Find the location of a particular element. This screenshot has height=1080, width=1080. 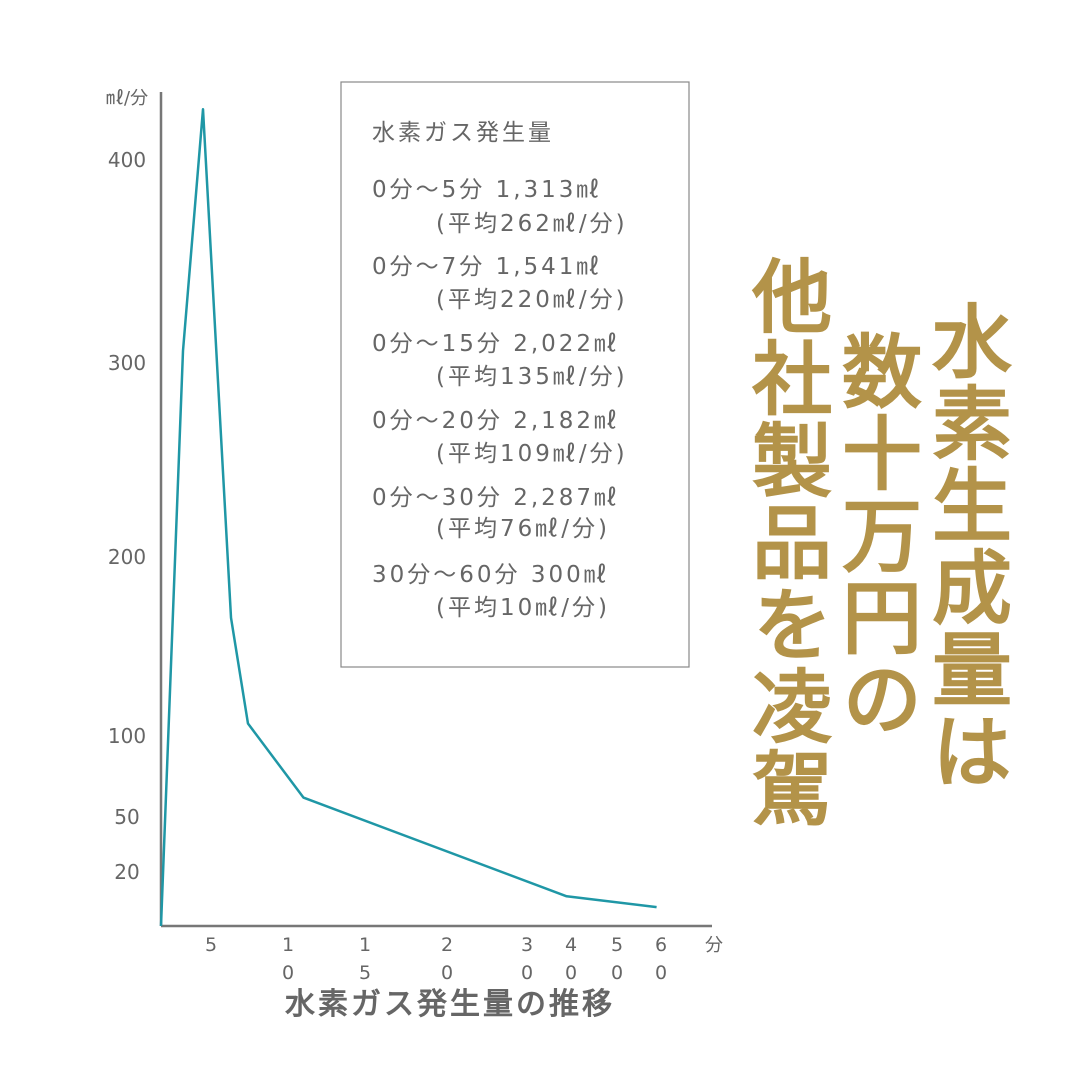

info-range: 30分～60分 300㎖ is located at coordinates (491, 575).